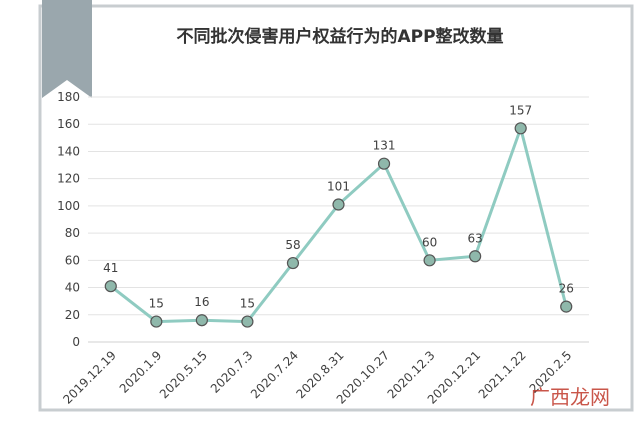  Describe the element at coordinates (110, 268) in the screenshot. I see `data-label: 41` at that location.